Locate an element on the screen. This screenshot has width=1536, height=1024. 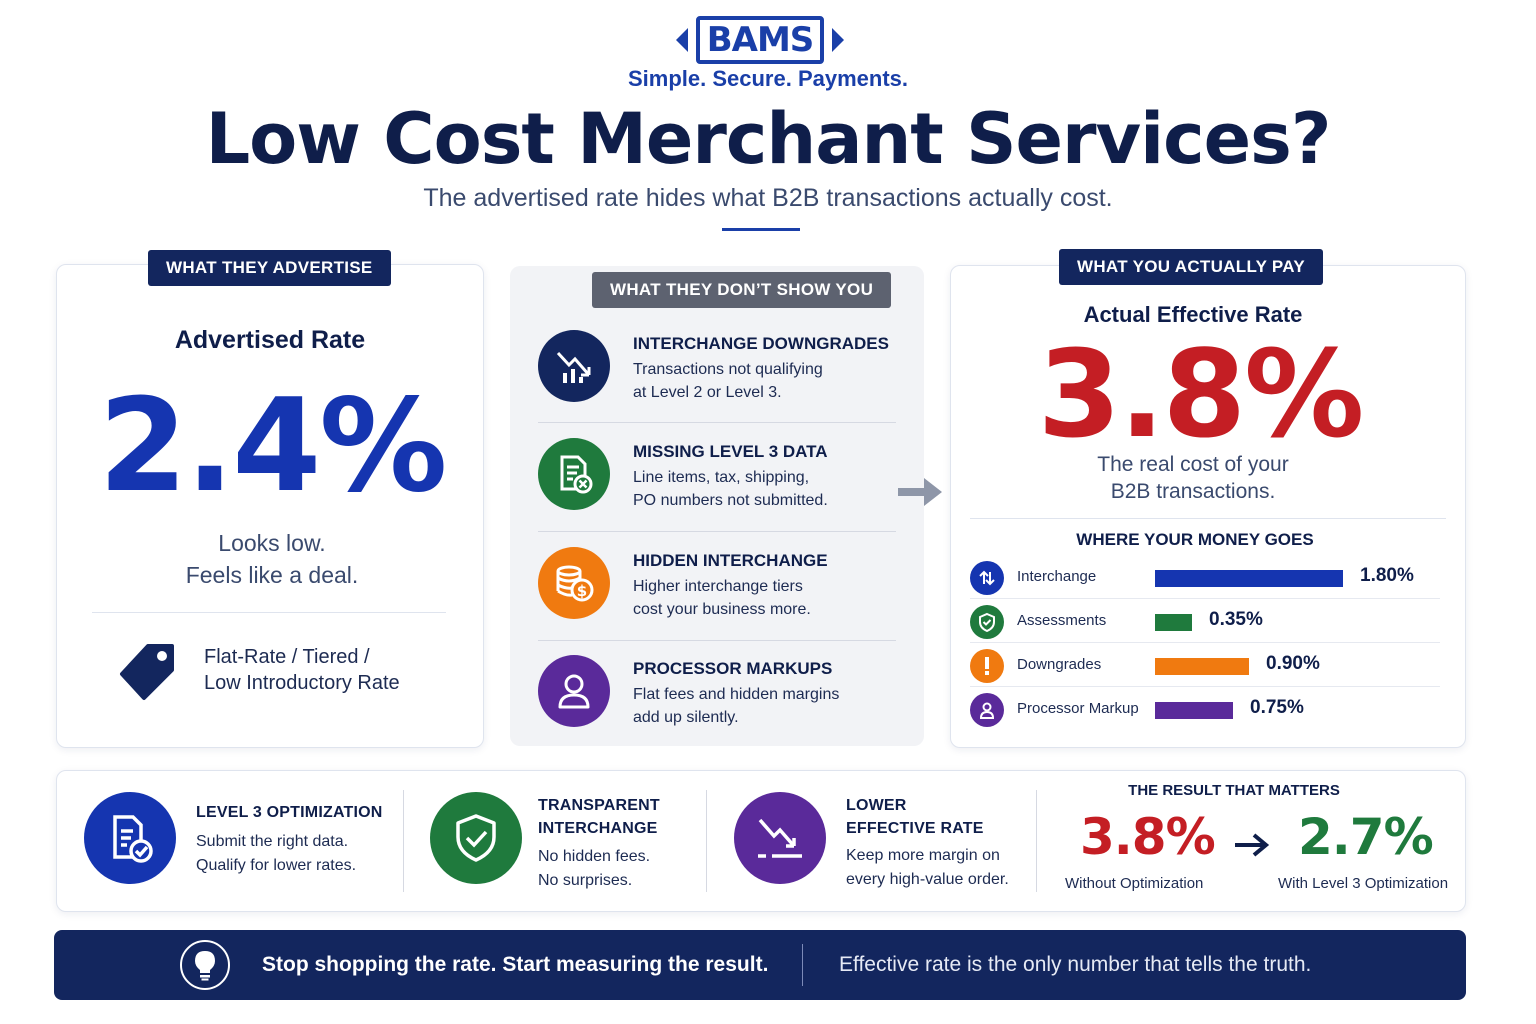
coins-dollar-icon: $ is located at coordinates (574, 583).